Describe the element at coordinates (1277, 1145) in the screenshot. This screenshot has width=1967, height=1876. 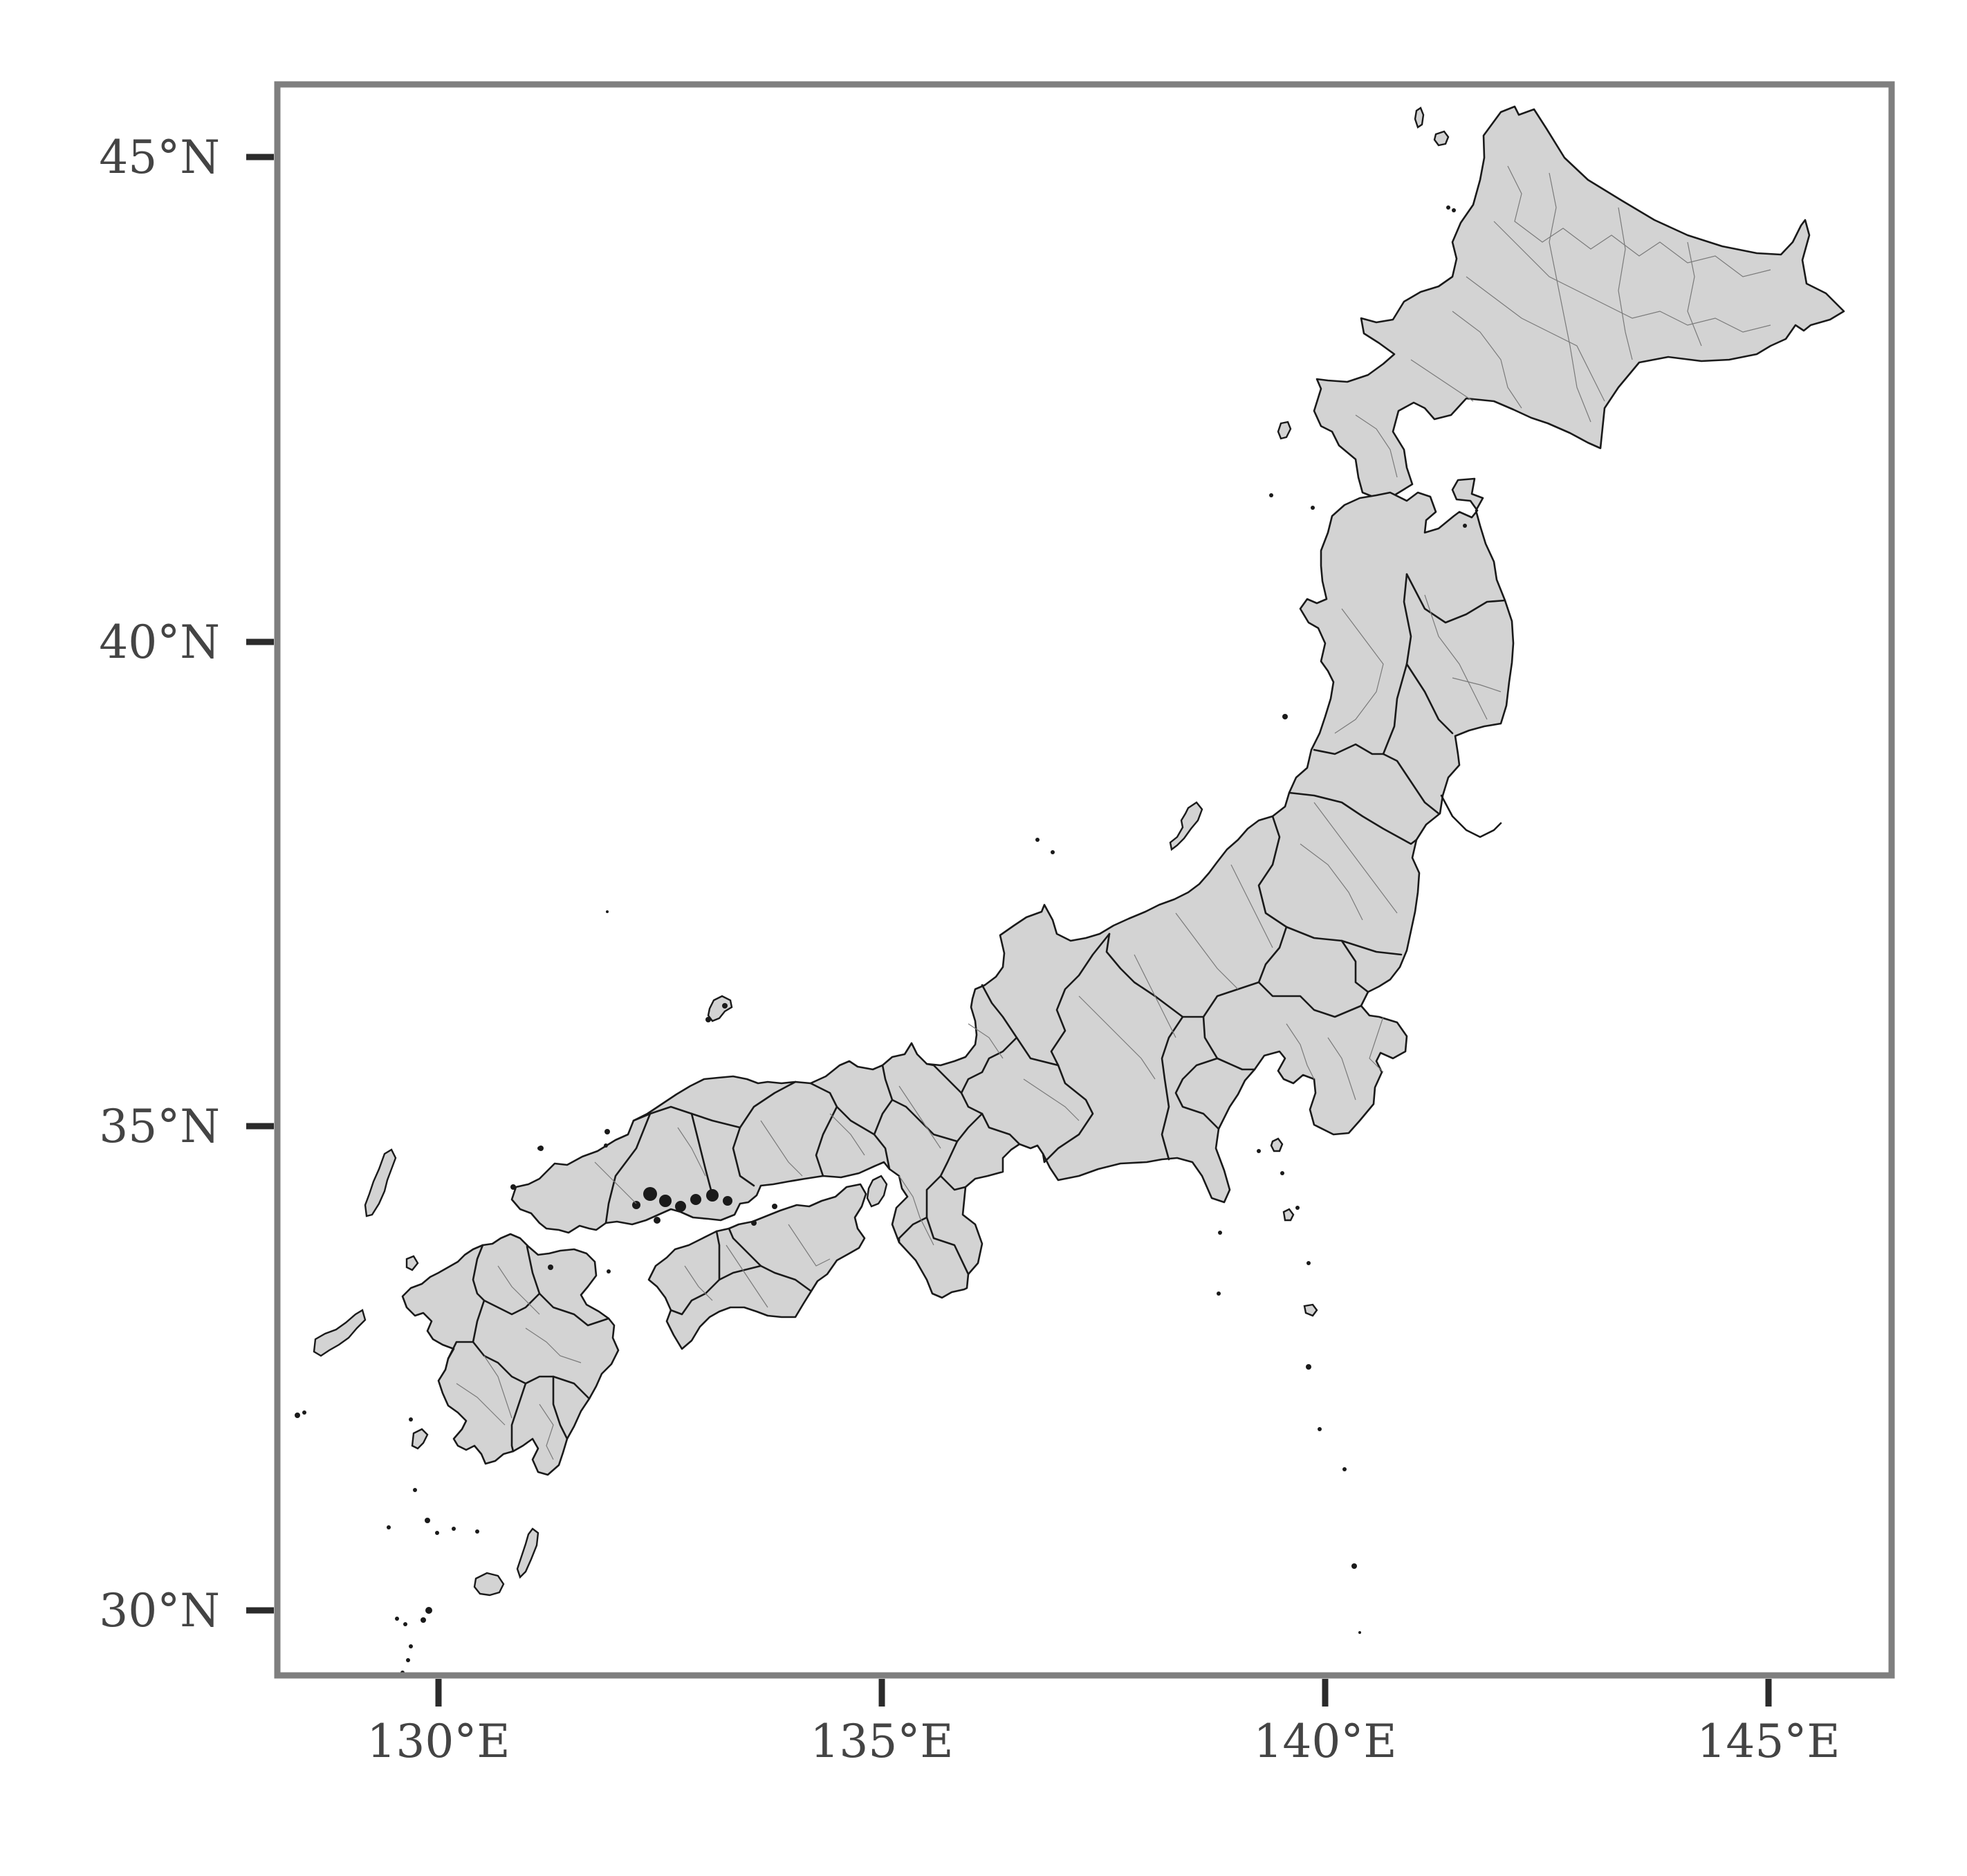
I see `izu-oshima-island` at that location.